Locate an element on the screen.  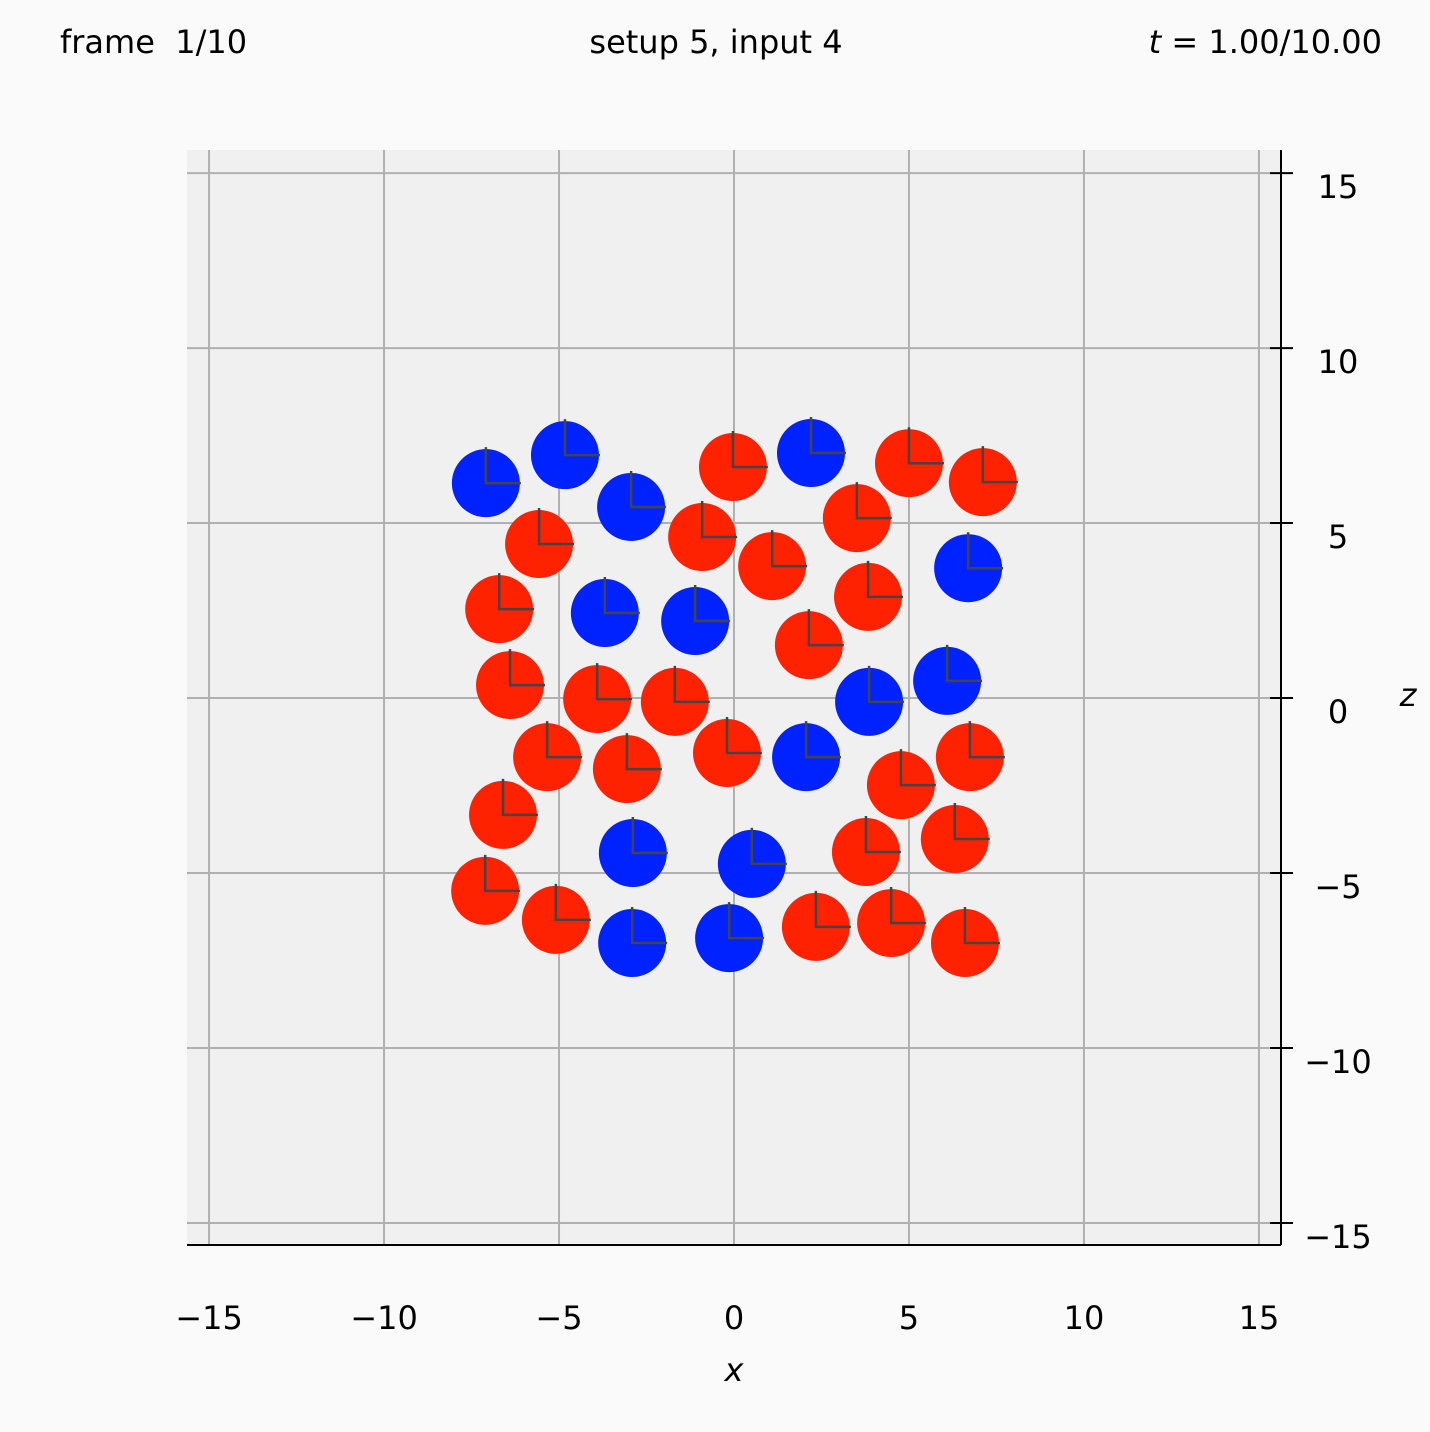
y-tick-label: −15 is located at coordinates (1338, 1237).